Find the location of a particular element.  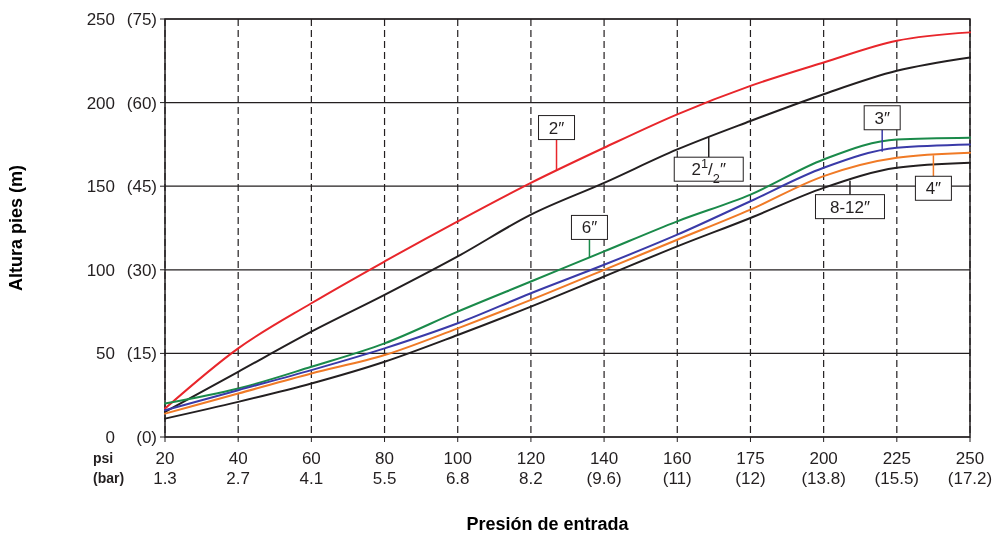

y-tick-label: 50 is located at coordinates (105, 354).